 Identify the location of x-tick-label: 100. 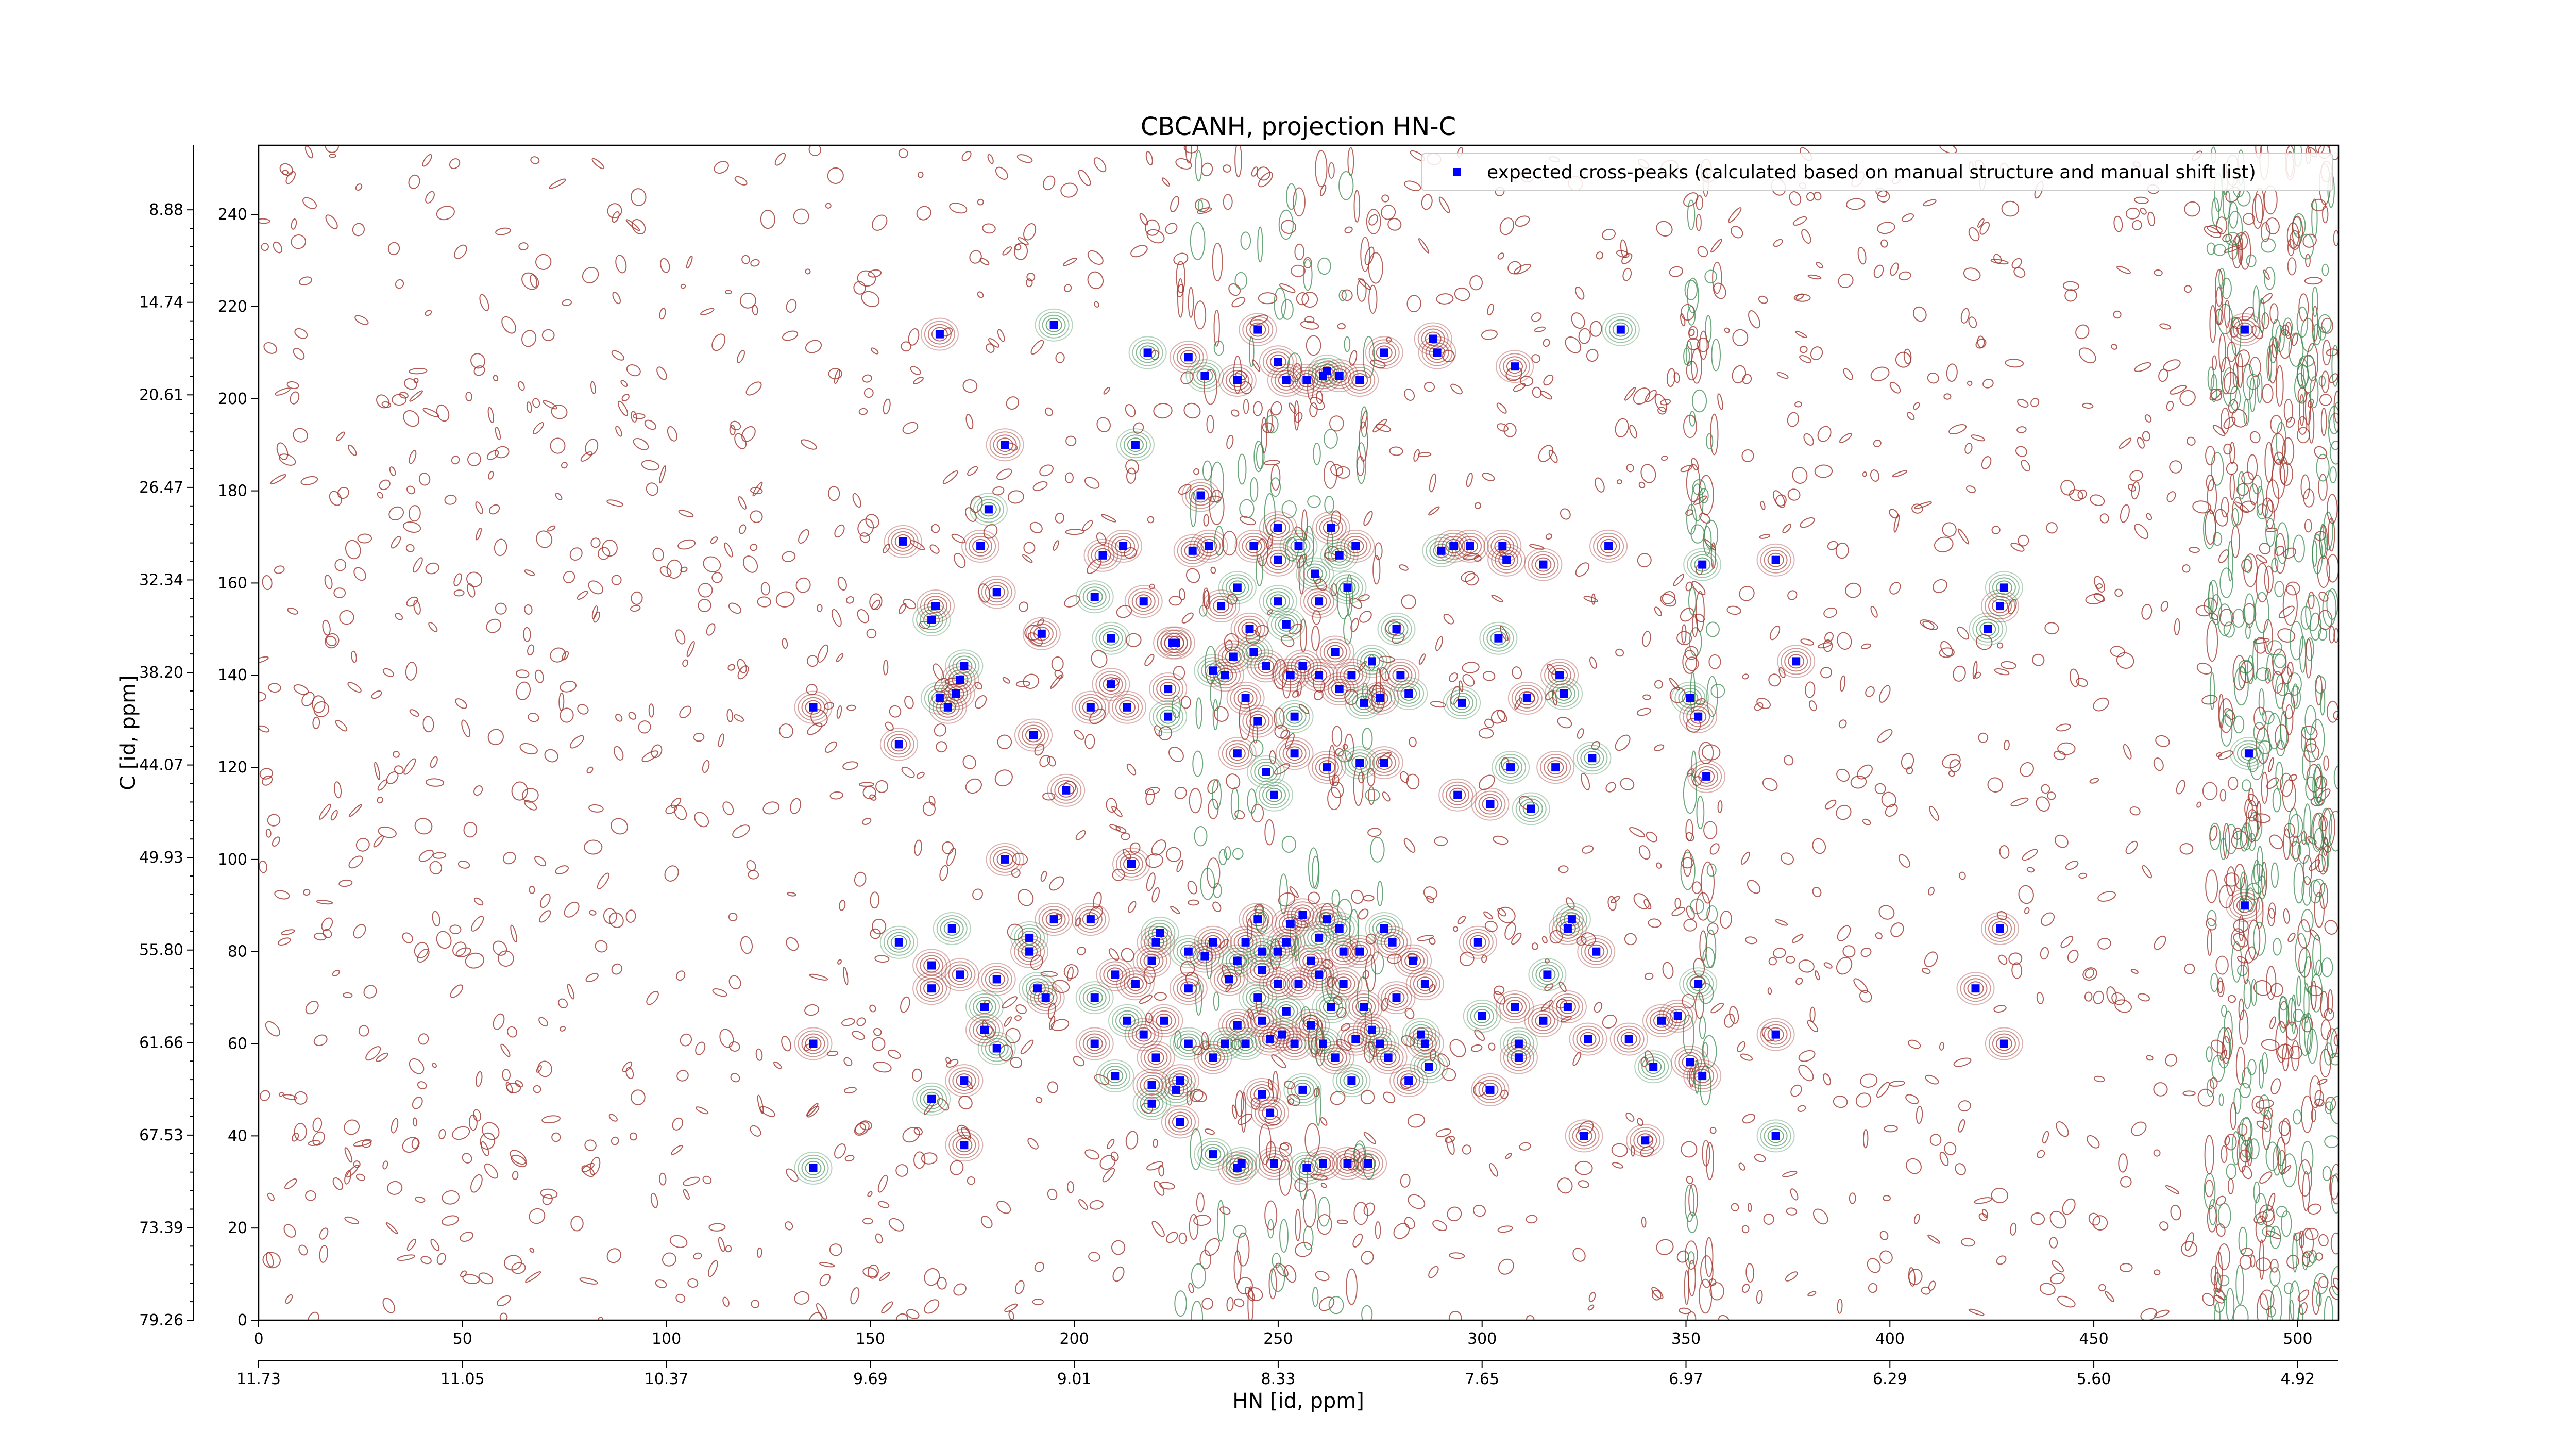
(666, 1339).